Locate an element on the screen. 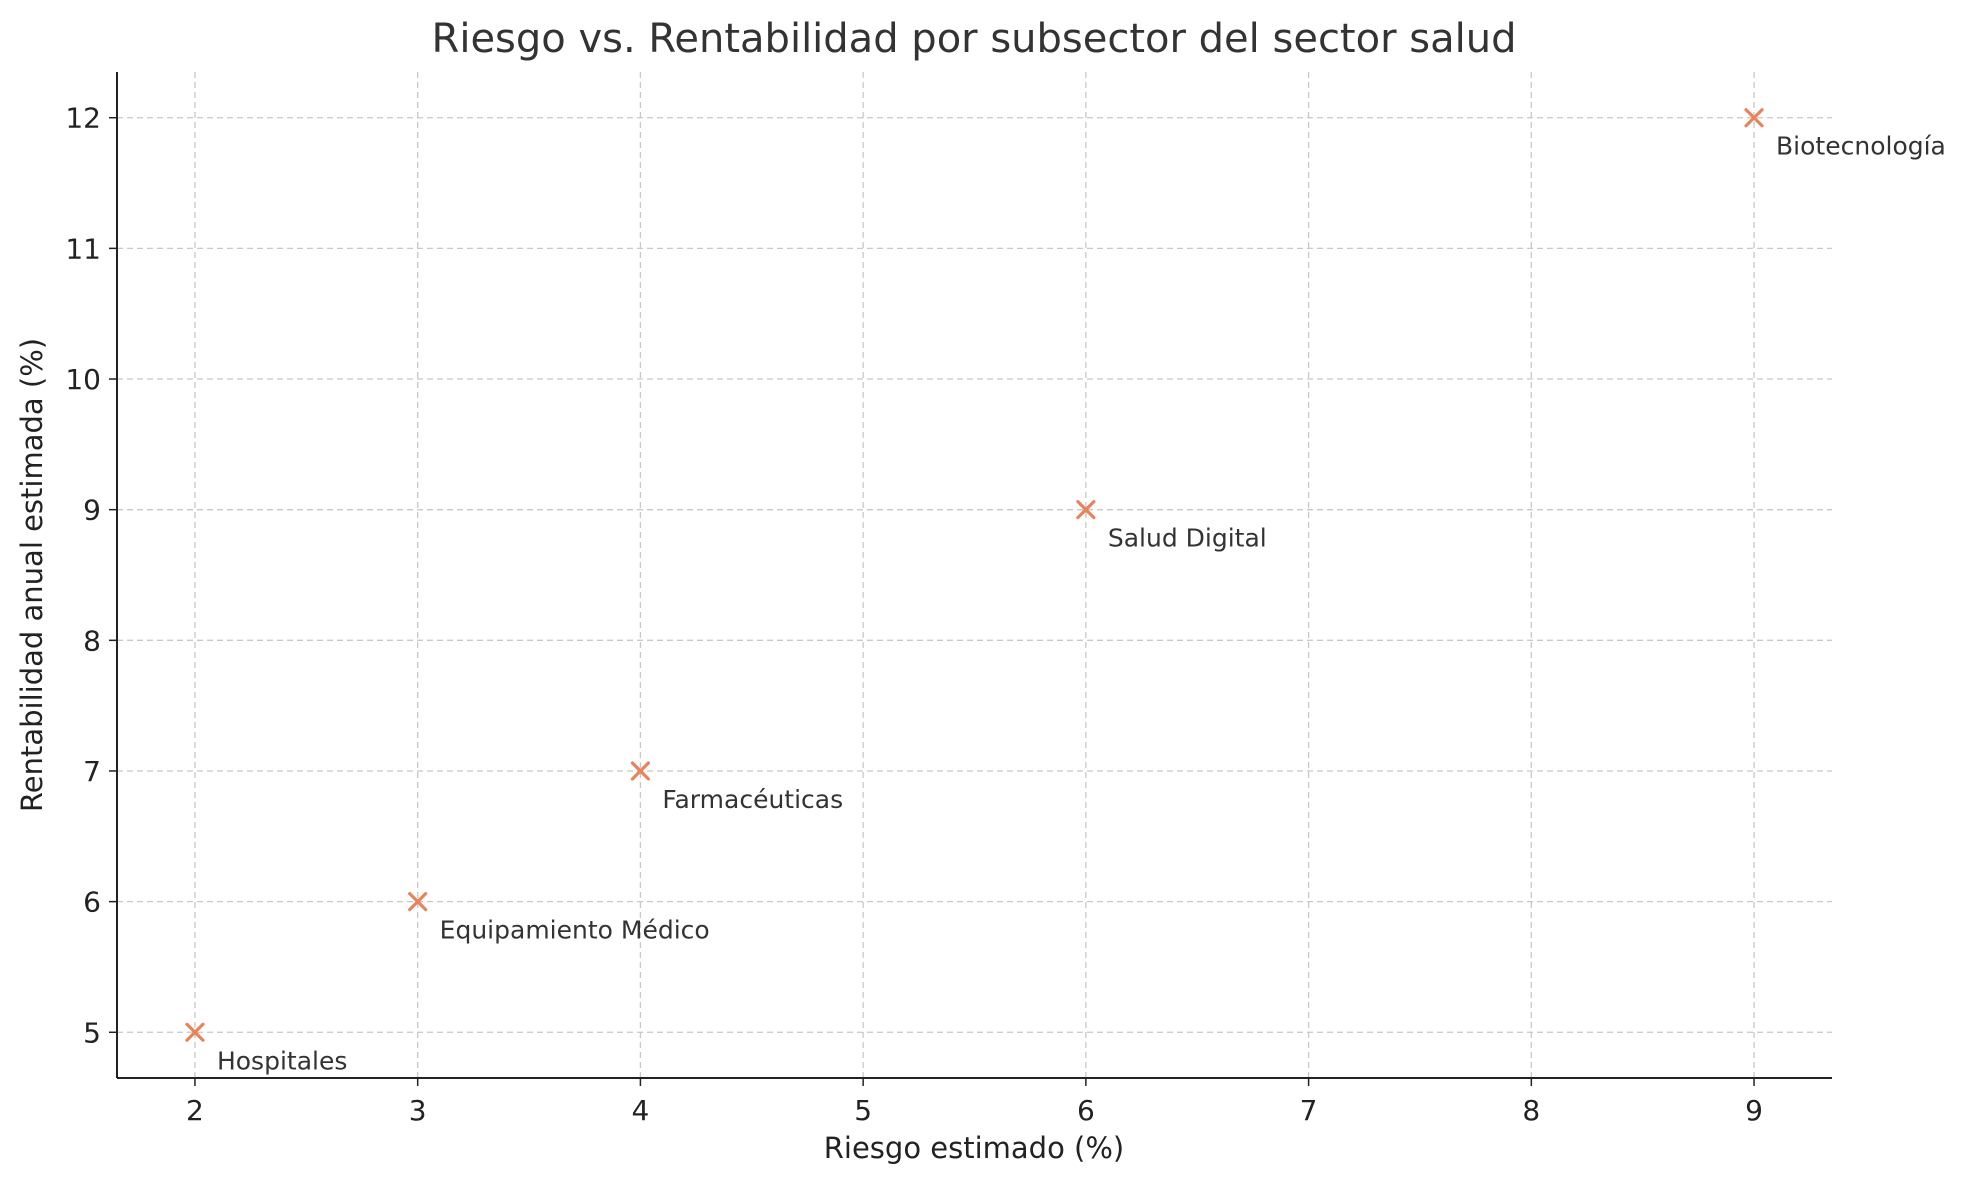 The image size is (1974, 1184). y-tick-label: 8 is located at coordinates (92, 640).